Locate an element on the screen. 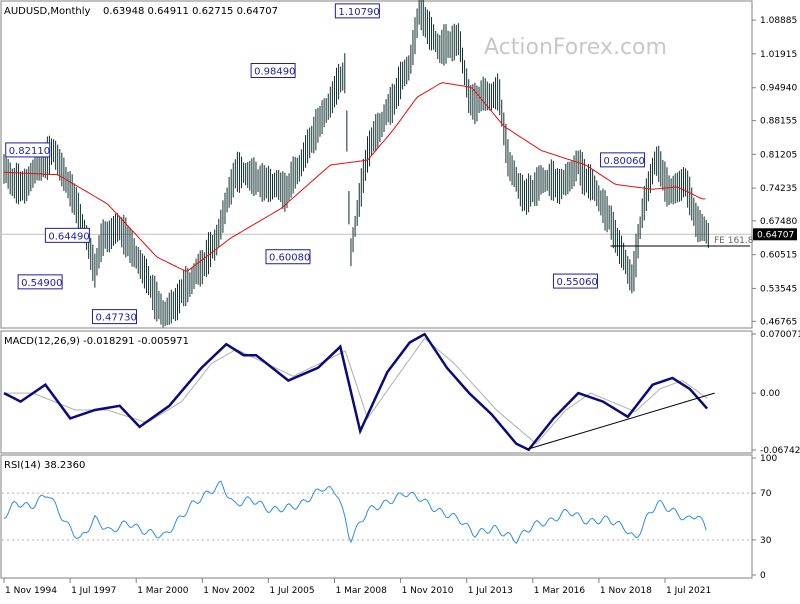 This screenshot has width=800, height=604. price-tick-label: 0.81205 is located at coordinates (778, 155).